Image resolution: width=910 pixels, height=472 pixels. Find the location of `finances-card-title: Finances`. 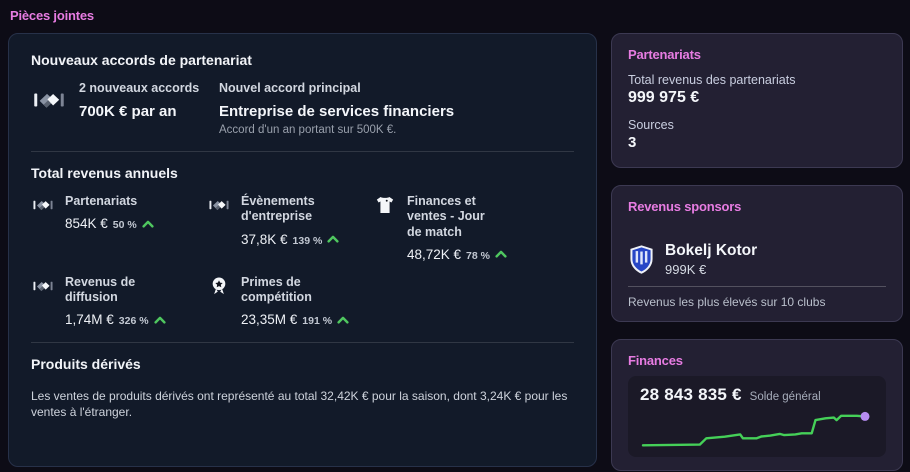

finances-card-title: Finances is located at coordinates (655, 360).